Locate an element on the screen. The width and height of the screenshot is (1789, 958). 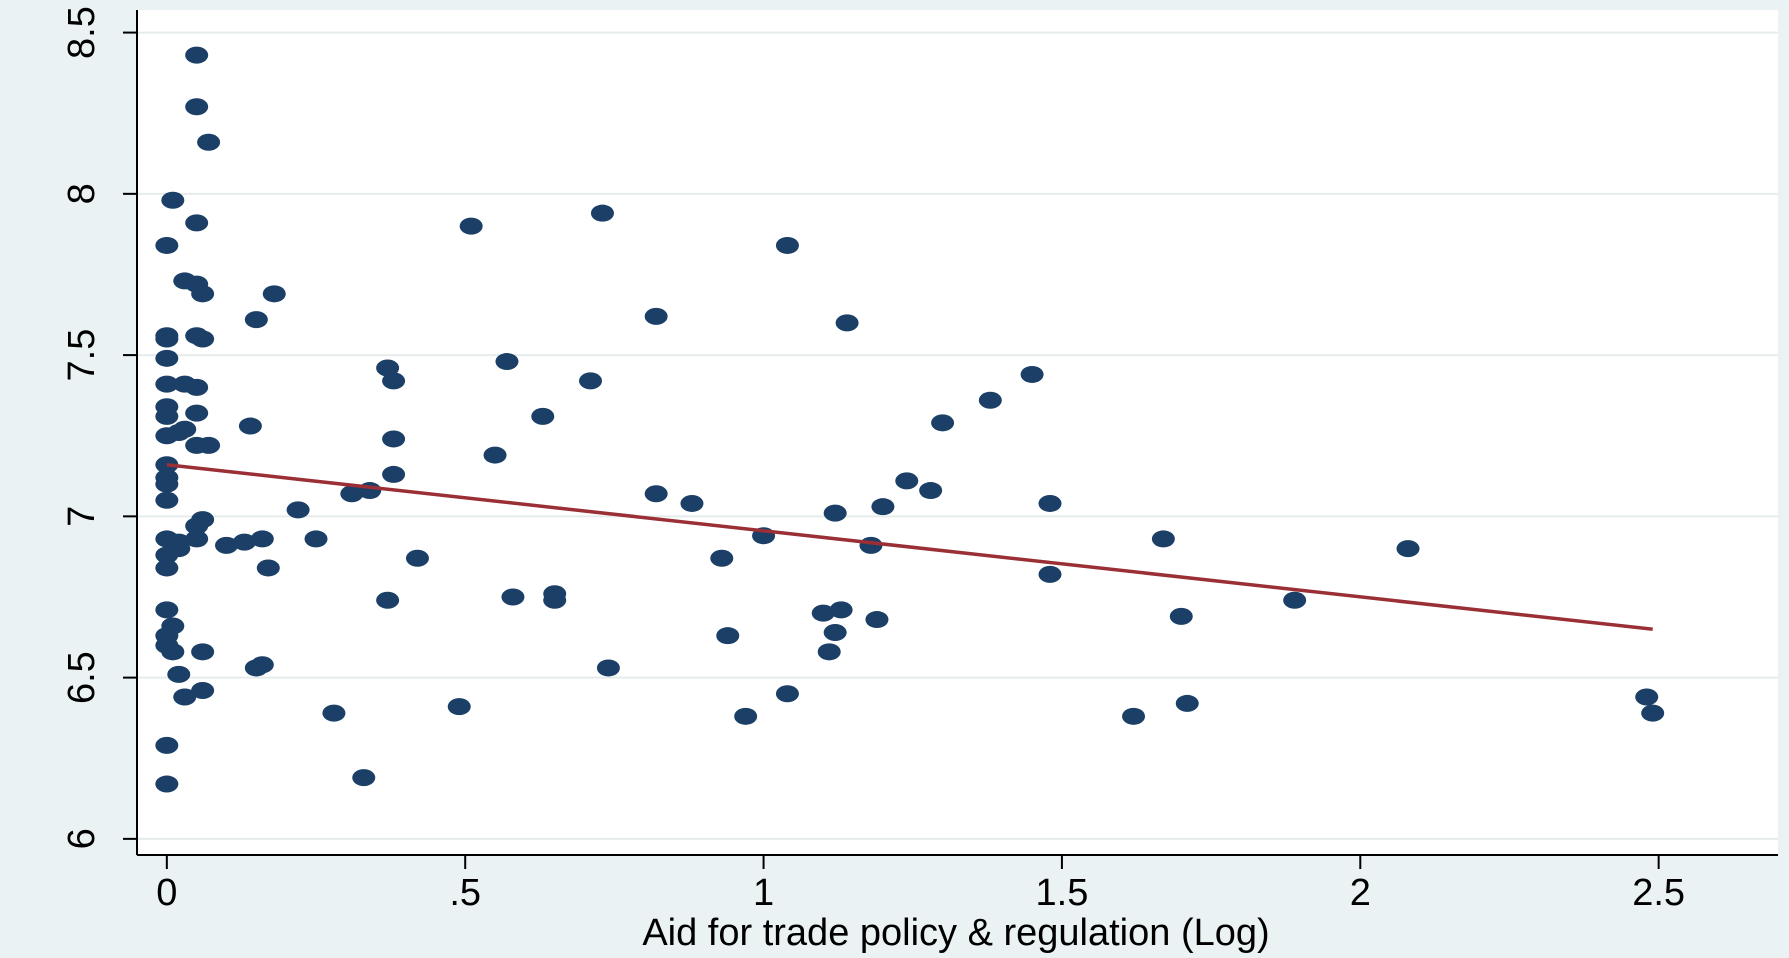
y-tick-label: 6 is located at coordinates (82, 838).